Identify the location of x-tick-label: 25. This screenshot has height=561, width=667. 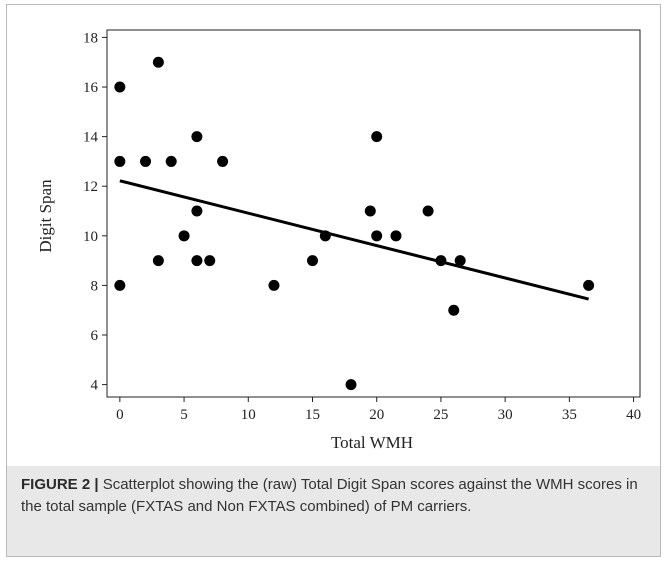
(440, 415).